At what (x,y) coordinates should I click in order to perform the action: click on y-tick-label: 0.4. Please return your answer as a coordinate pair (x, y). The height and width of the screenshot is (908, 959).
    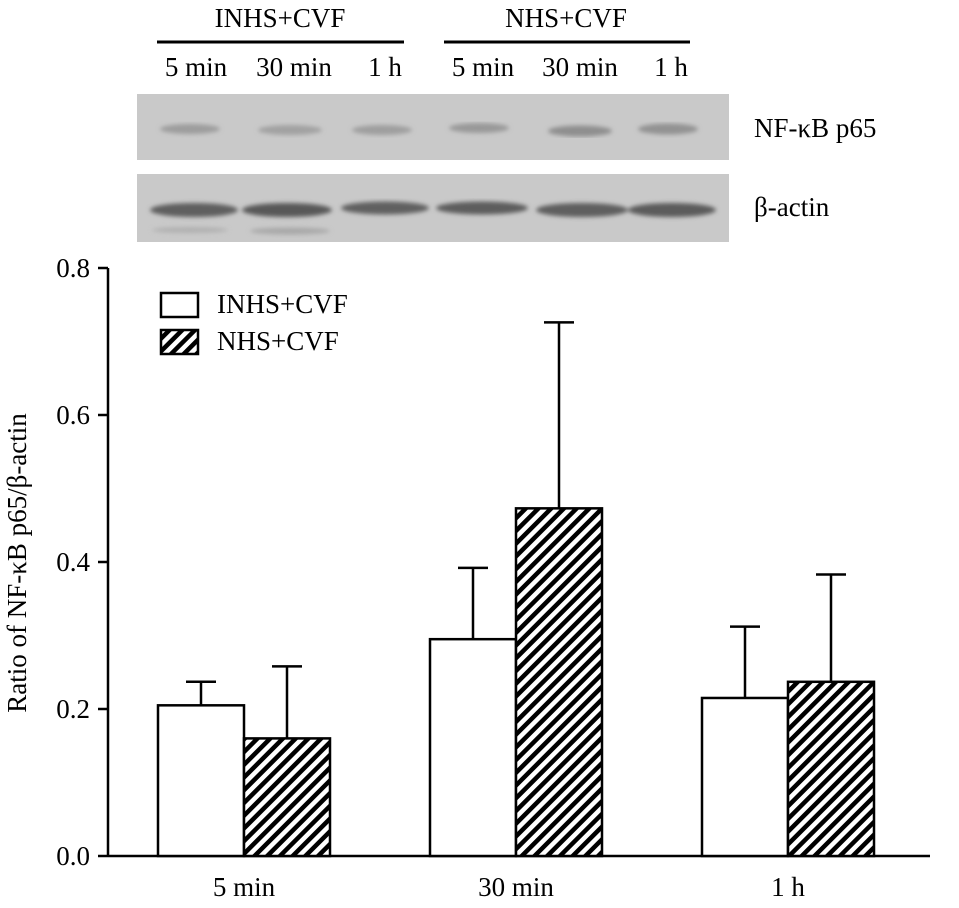
    Looking at the image, I should click on (73, 562).